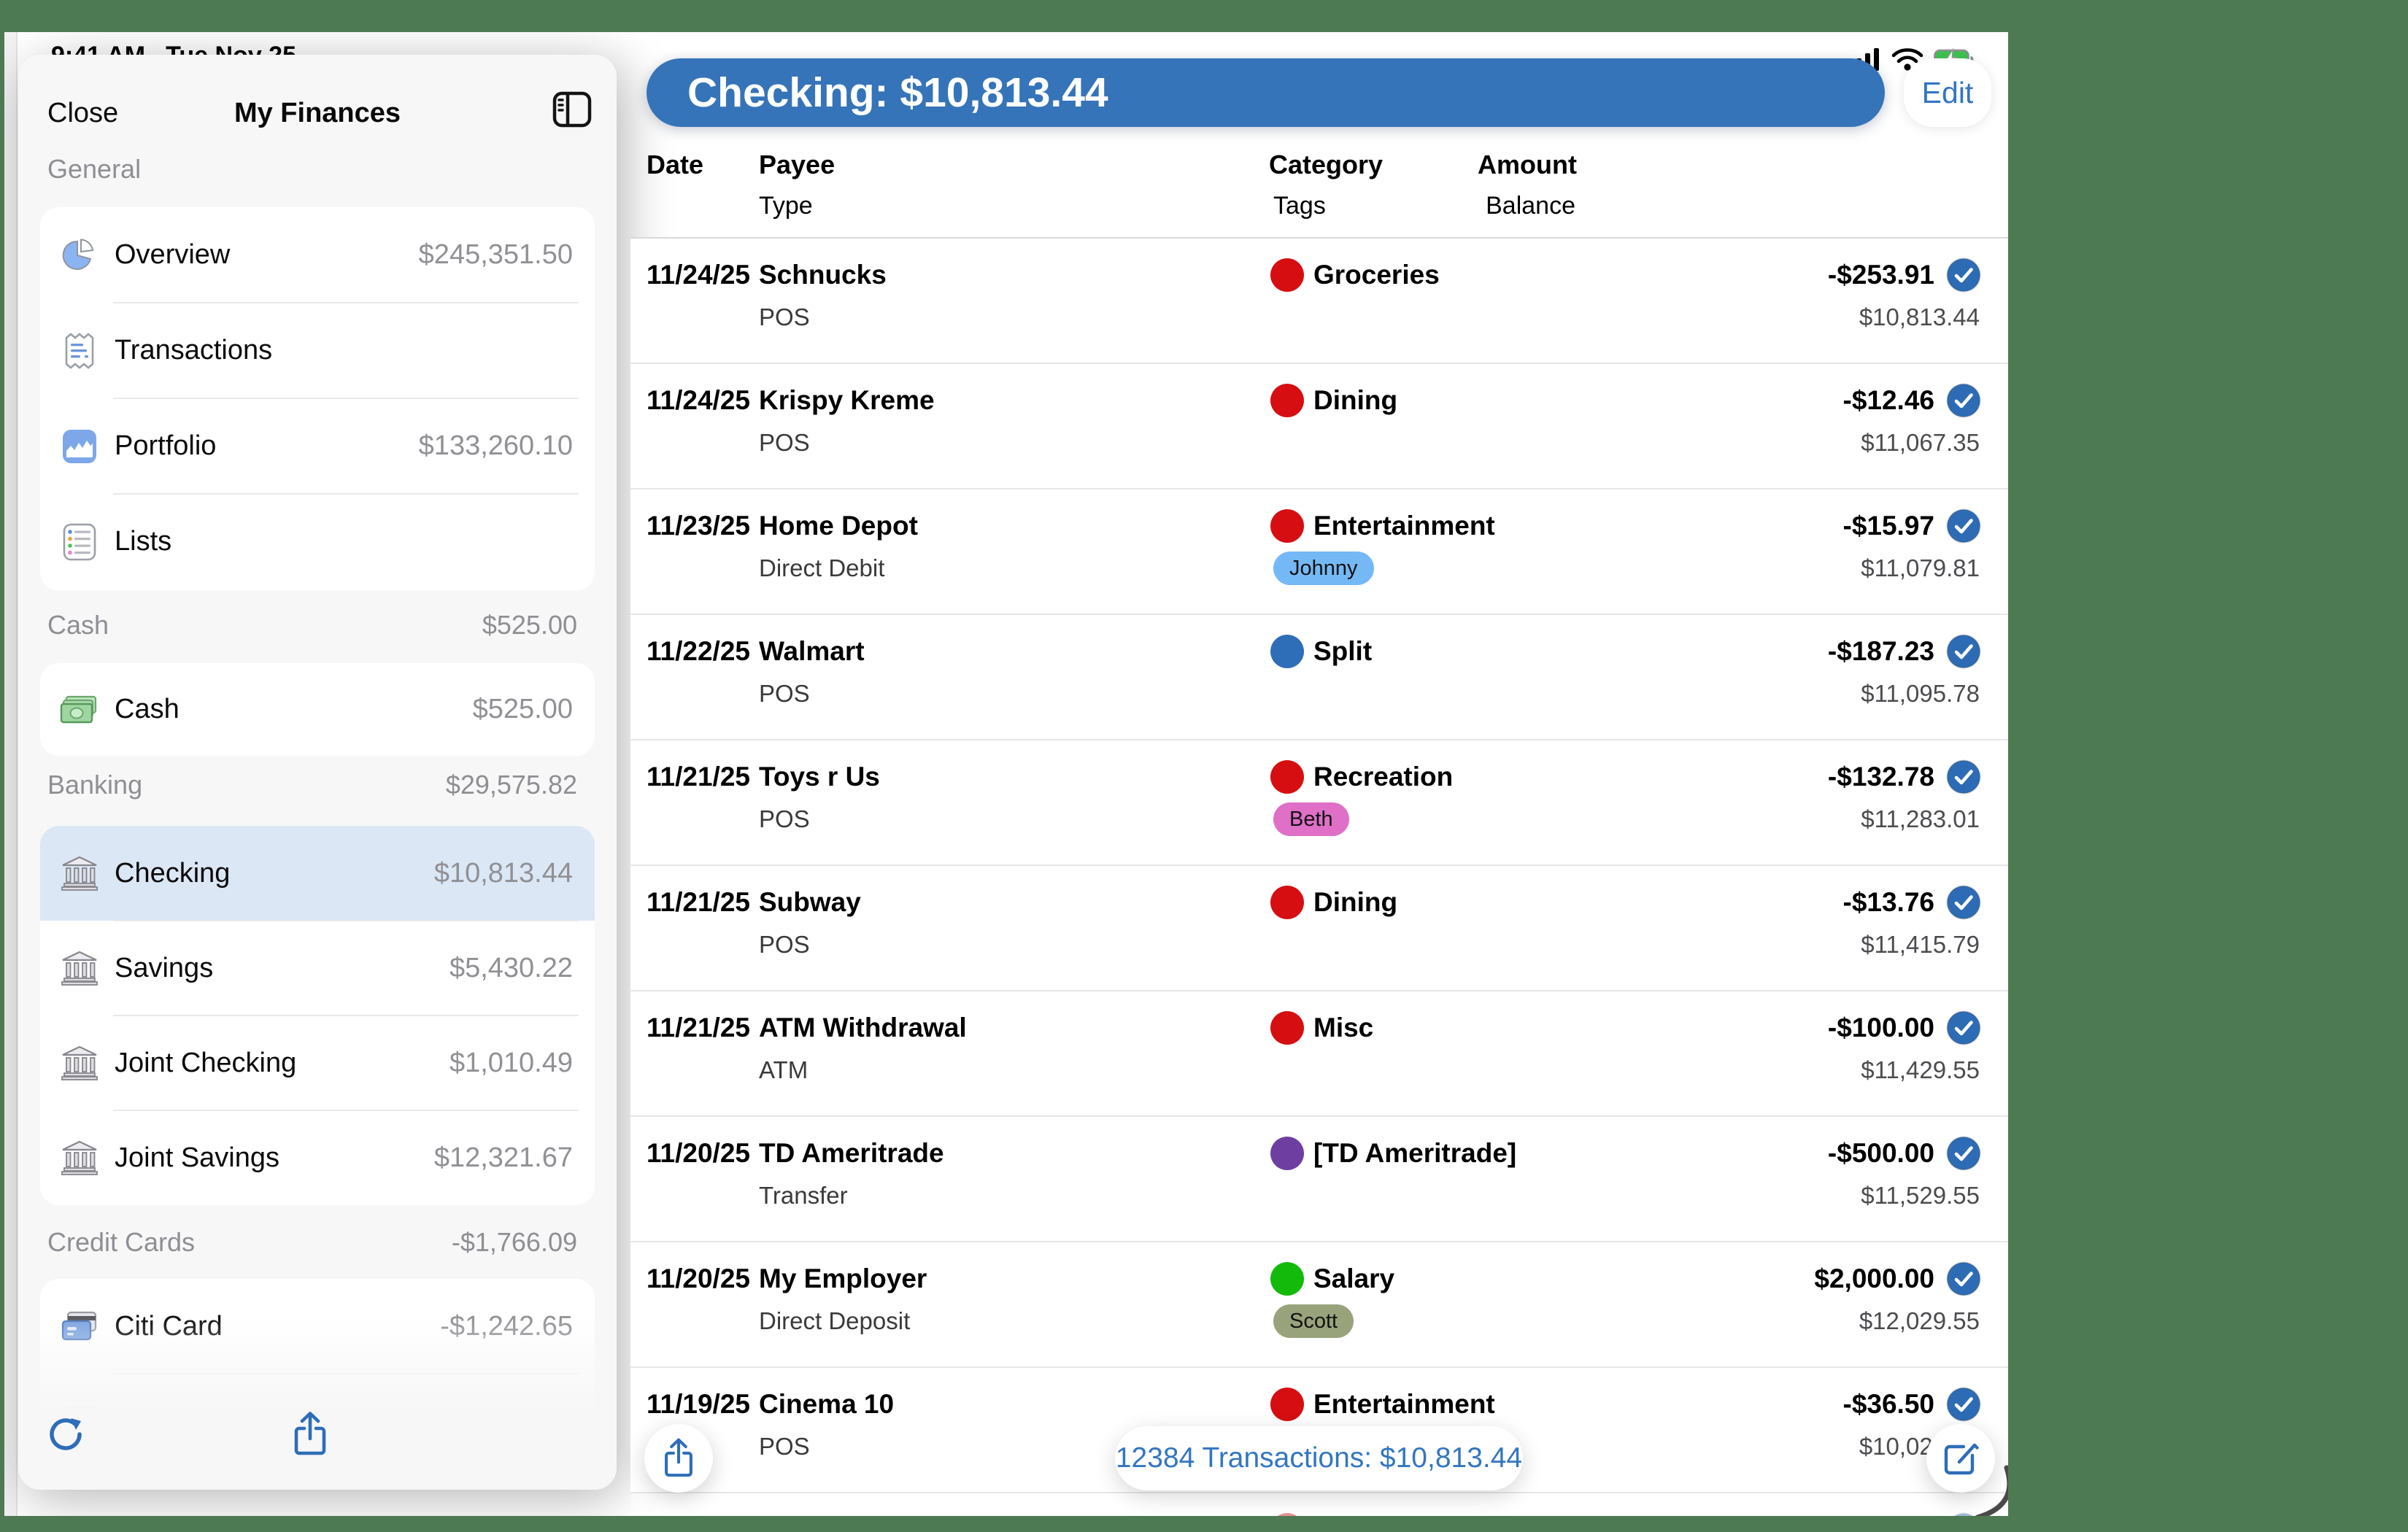 This screenshot has width=2408, height=1532. What do you see at coordinates (1947, 93) in the screenshot?
I see `edit-button: Edit` at bounding box center [1947, 93].